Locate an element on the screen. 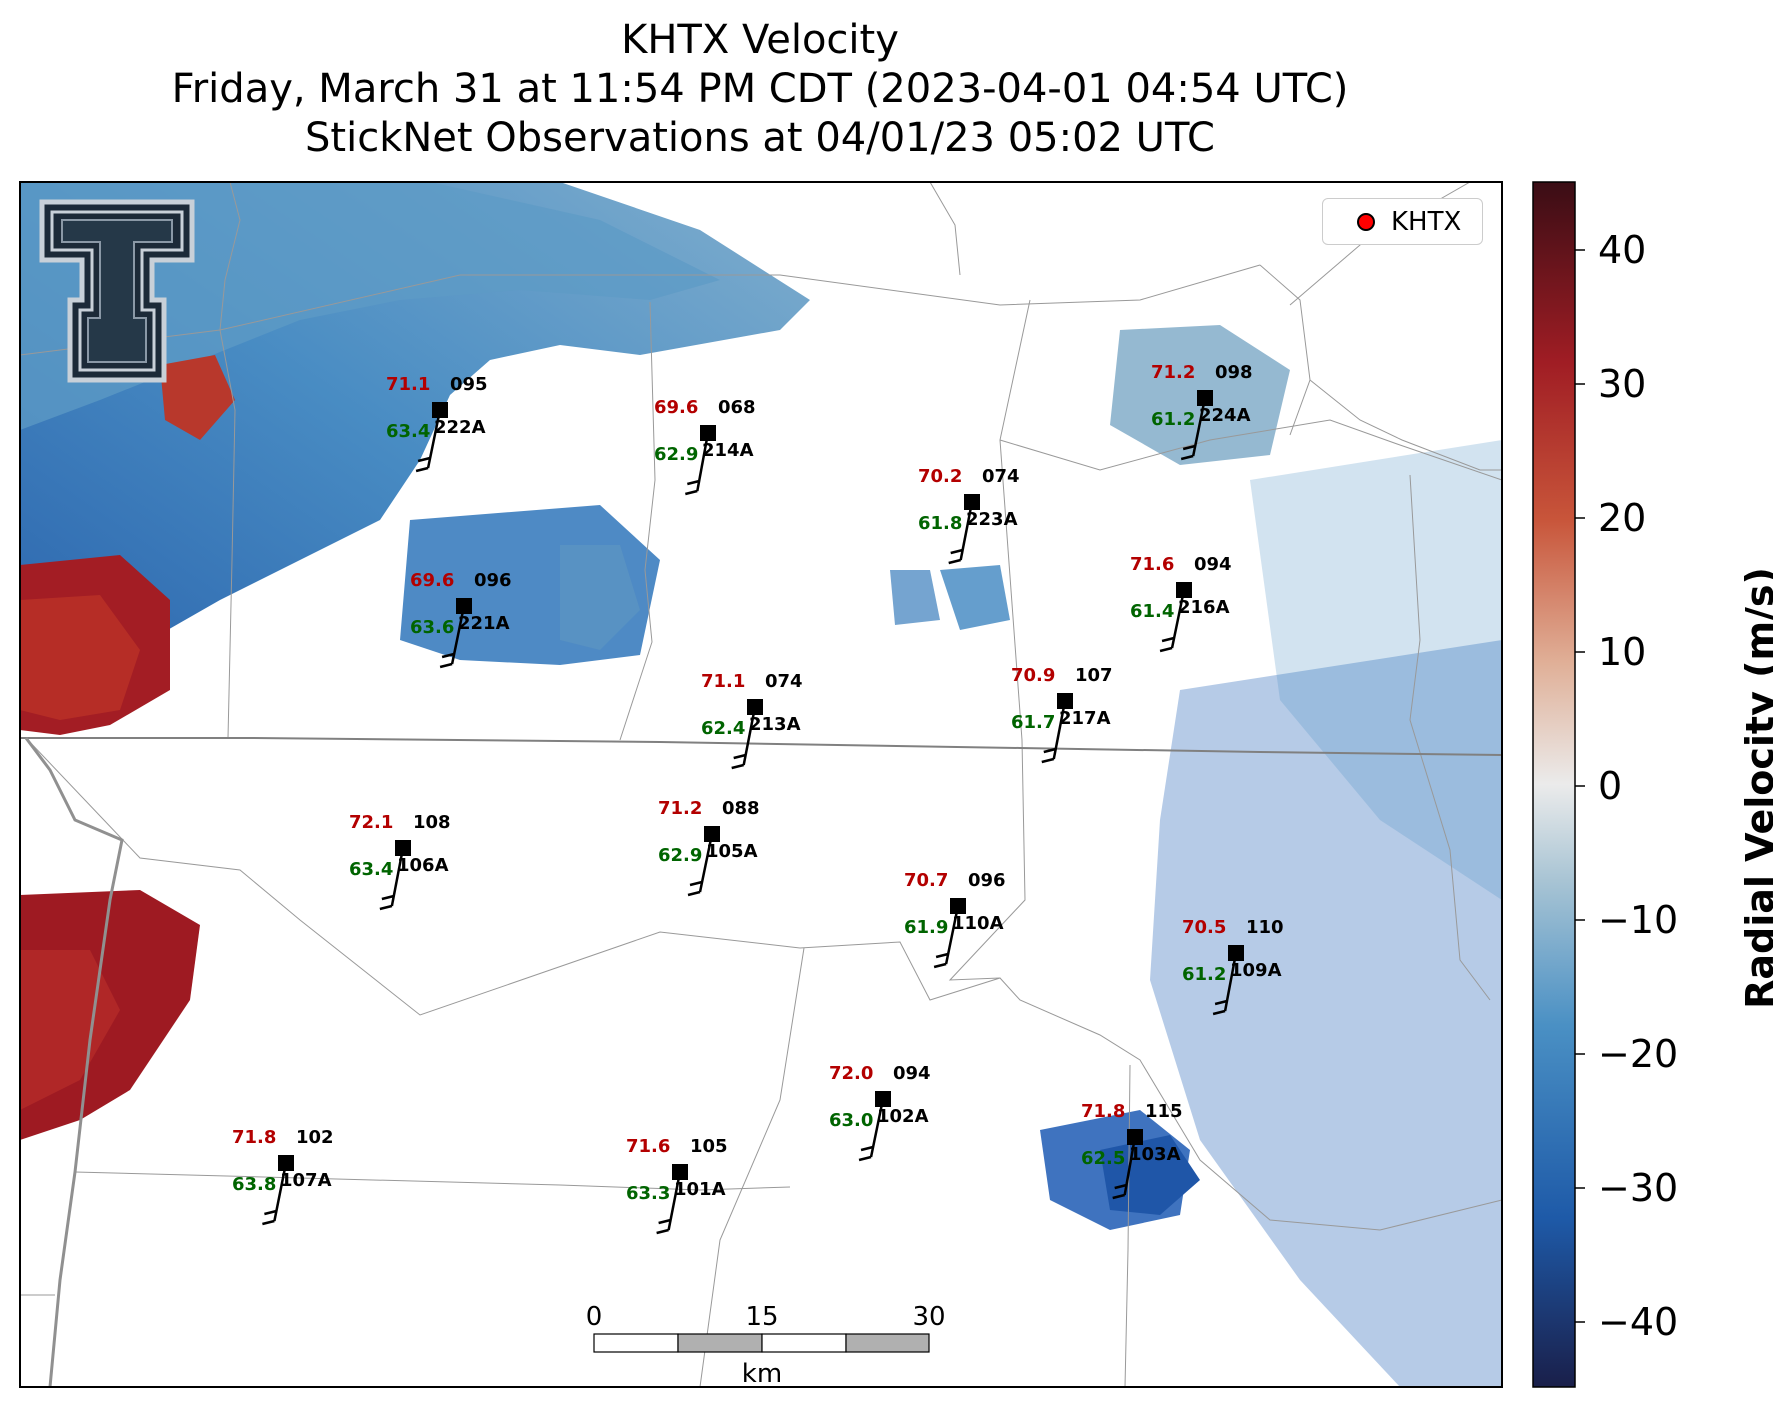 This screenshot has height=1403, width=1773. station-temperature: 72.1 is located at coordinates (371, 822).